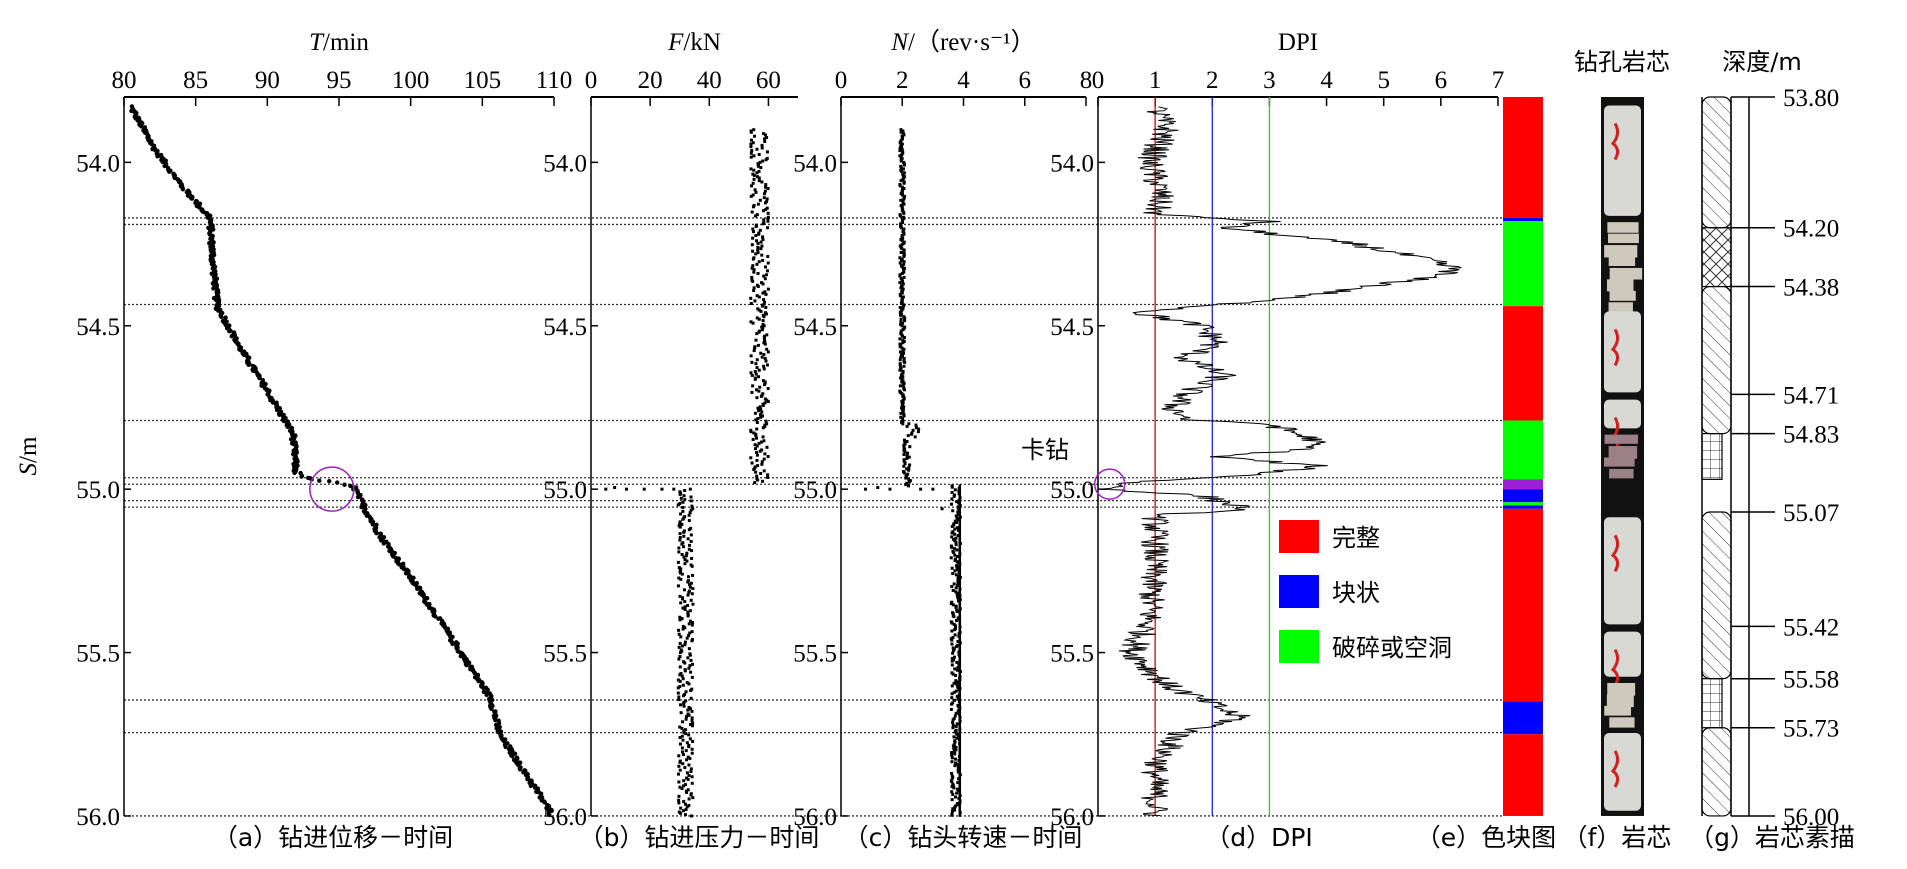 This screenshot has height=869, width=1907. What do you see at coordinates (1523, 504) in the screenshot?
I see `color-block` at bounding box center [1523, 504].